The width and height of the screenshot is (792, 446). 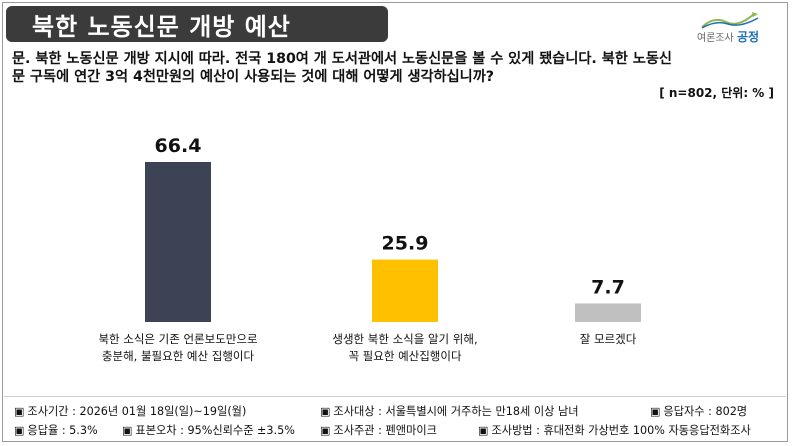 I want to click on footer-method: ▣ 조사방법 : 휴대전화 가상번호 100% 자동응답전화조사, so click(x=614, y=430).